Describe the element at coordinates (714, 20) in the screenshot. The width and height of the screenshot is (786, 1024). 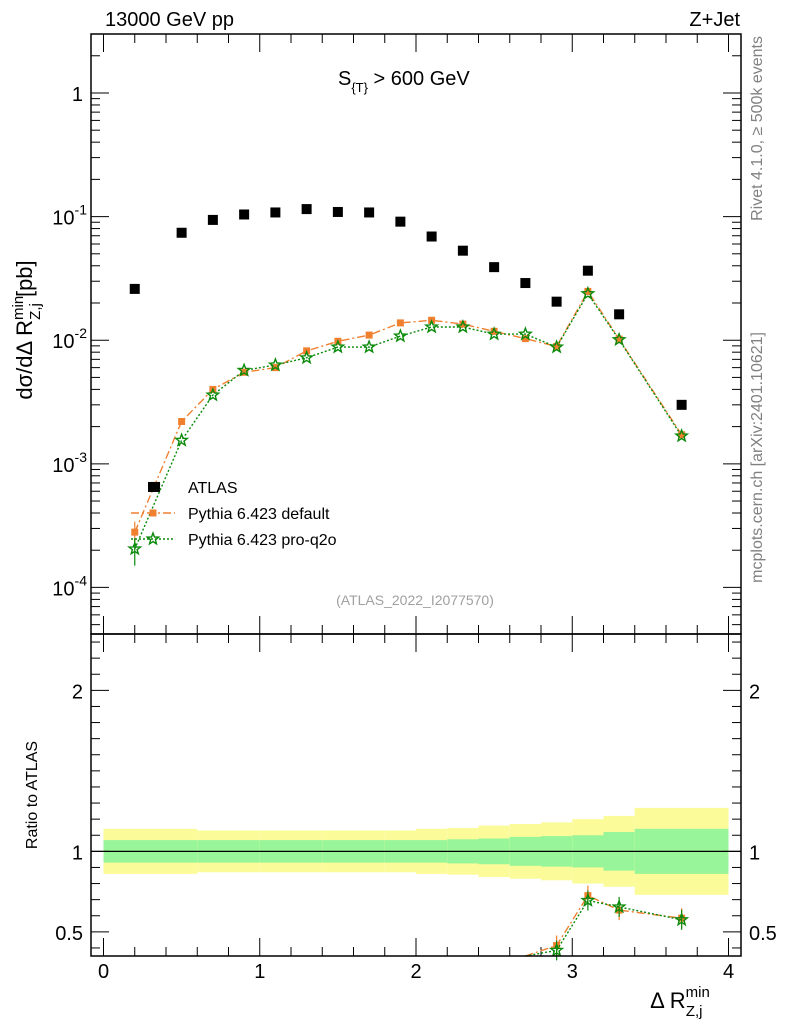
I see `header-right: Z+Jet` at that location.